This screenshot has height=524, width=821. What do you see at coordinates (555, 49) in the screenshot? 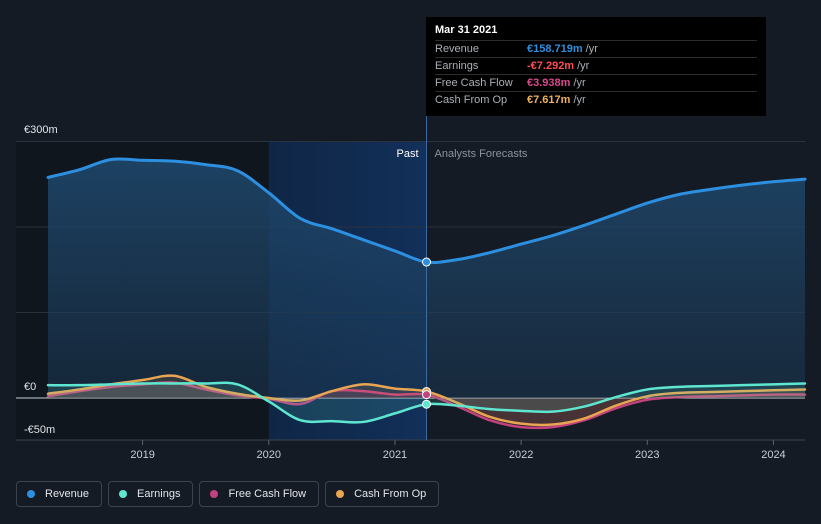
I see `tooltip-value: €158.719m` at bounding box center [555, 49].